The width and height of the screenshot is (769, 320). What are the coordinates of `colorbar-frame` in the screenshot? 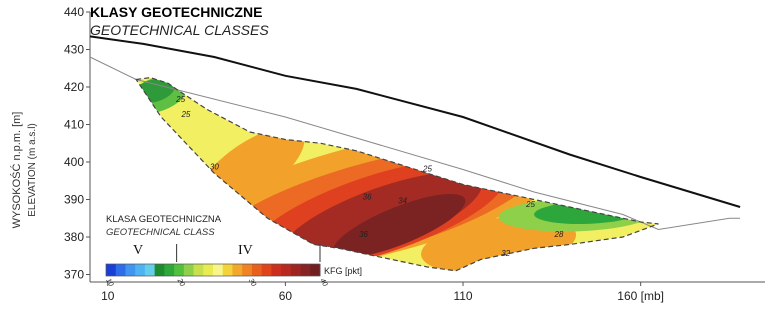 It's located at (213, 270).